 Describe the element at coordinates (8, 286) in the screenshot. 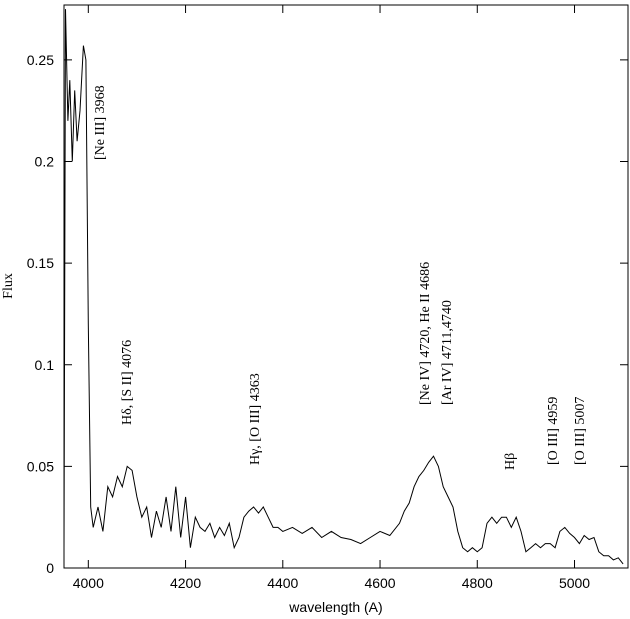

I see `y-axis-label: Flux` at that location.